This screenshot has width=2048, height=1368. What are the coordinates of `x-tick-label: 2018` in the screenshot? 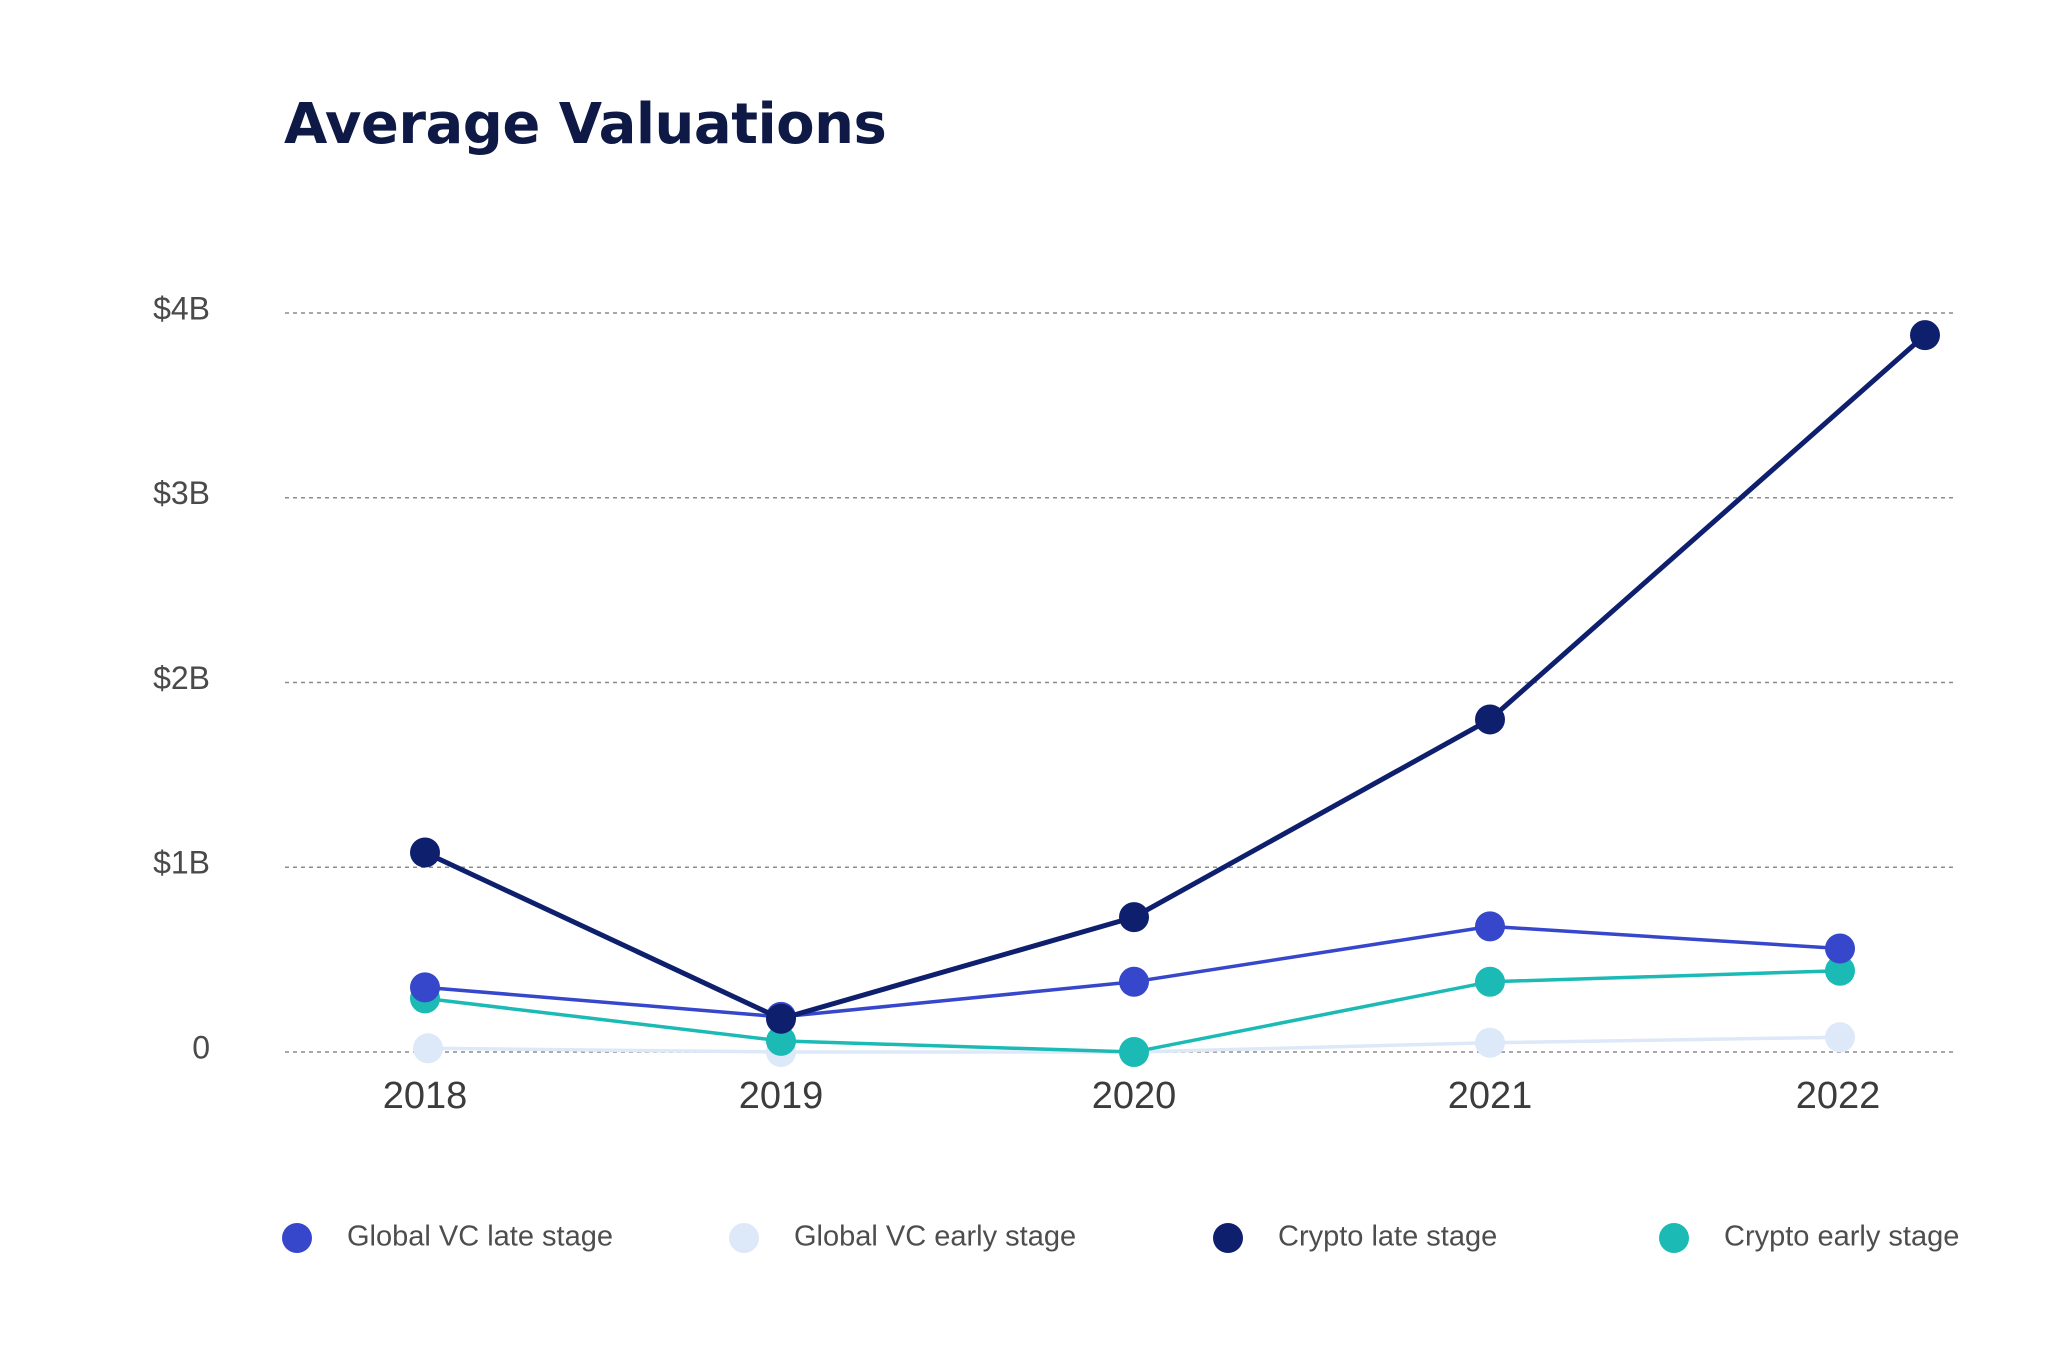 It's located at (425, 1096).